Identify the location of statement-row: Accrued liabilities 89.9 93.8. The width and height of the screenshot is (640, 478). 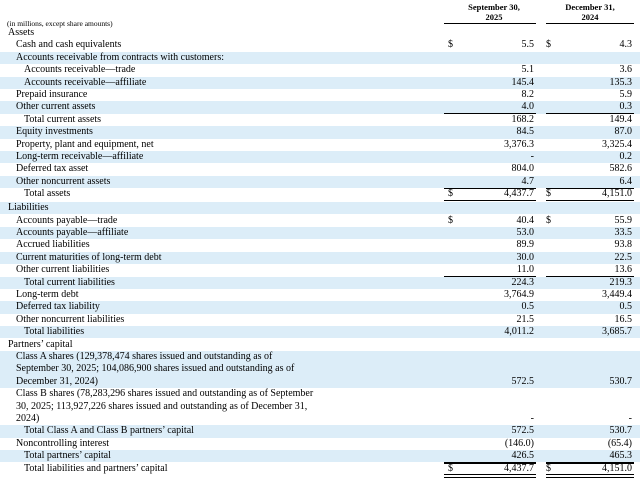
(320, 245).